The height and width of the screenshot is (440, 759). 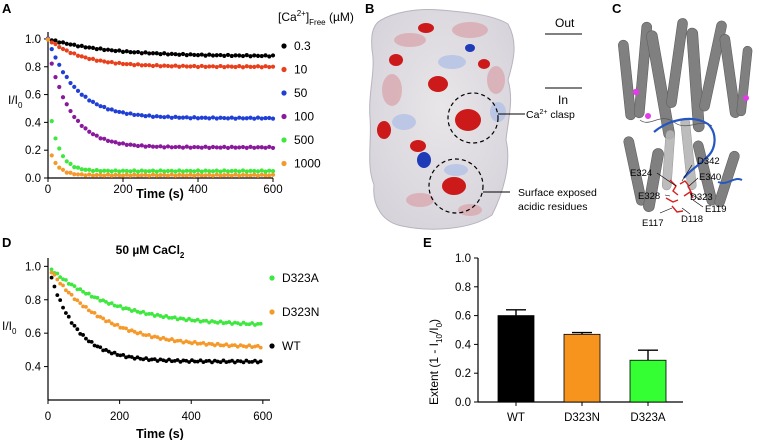 I want to click on panel-d-legend-label: D323A, so click(x=300, y=278).